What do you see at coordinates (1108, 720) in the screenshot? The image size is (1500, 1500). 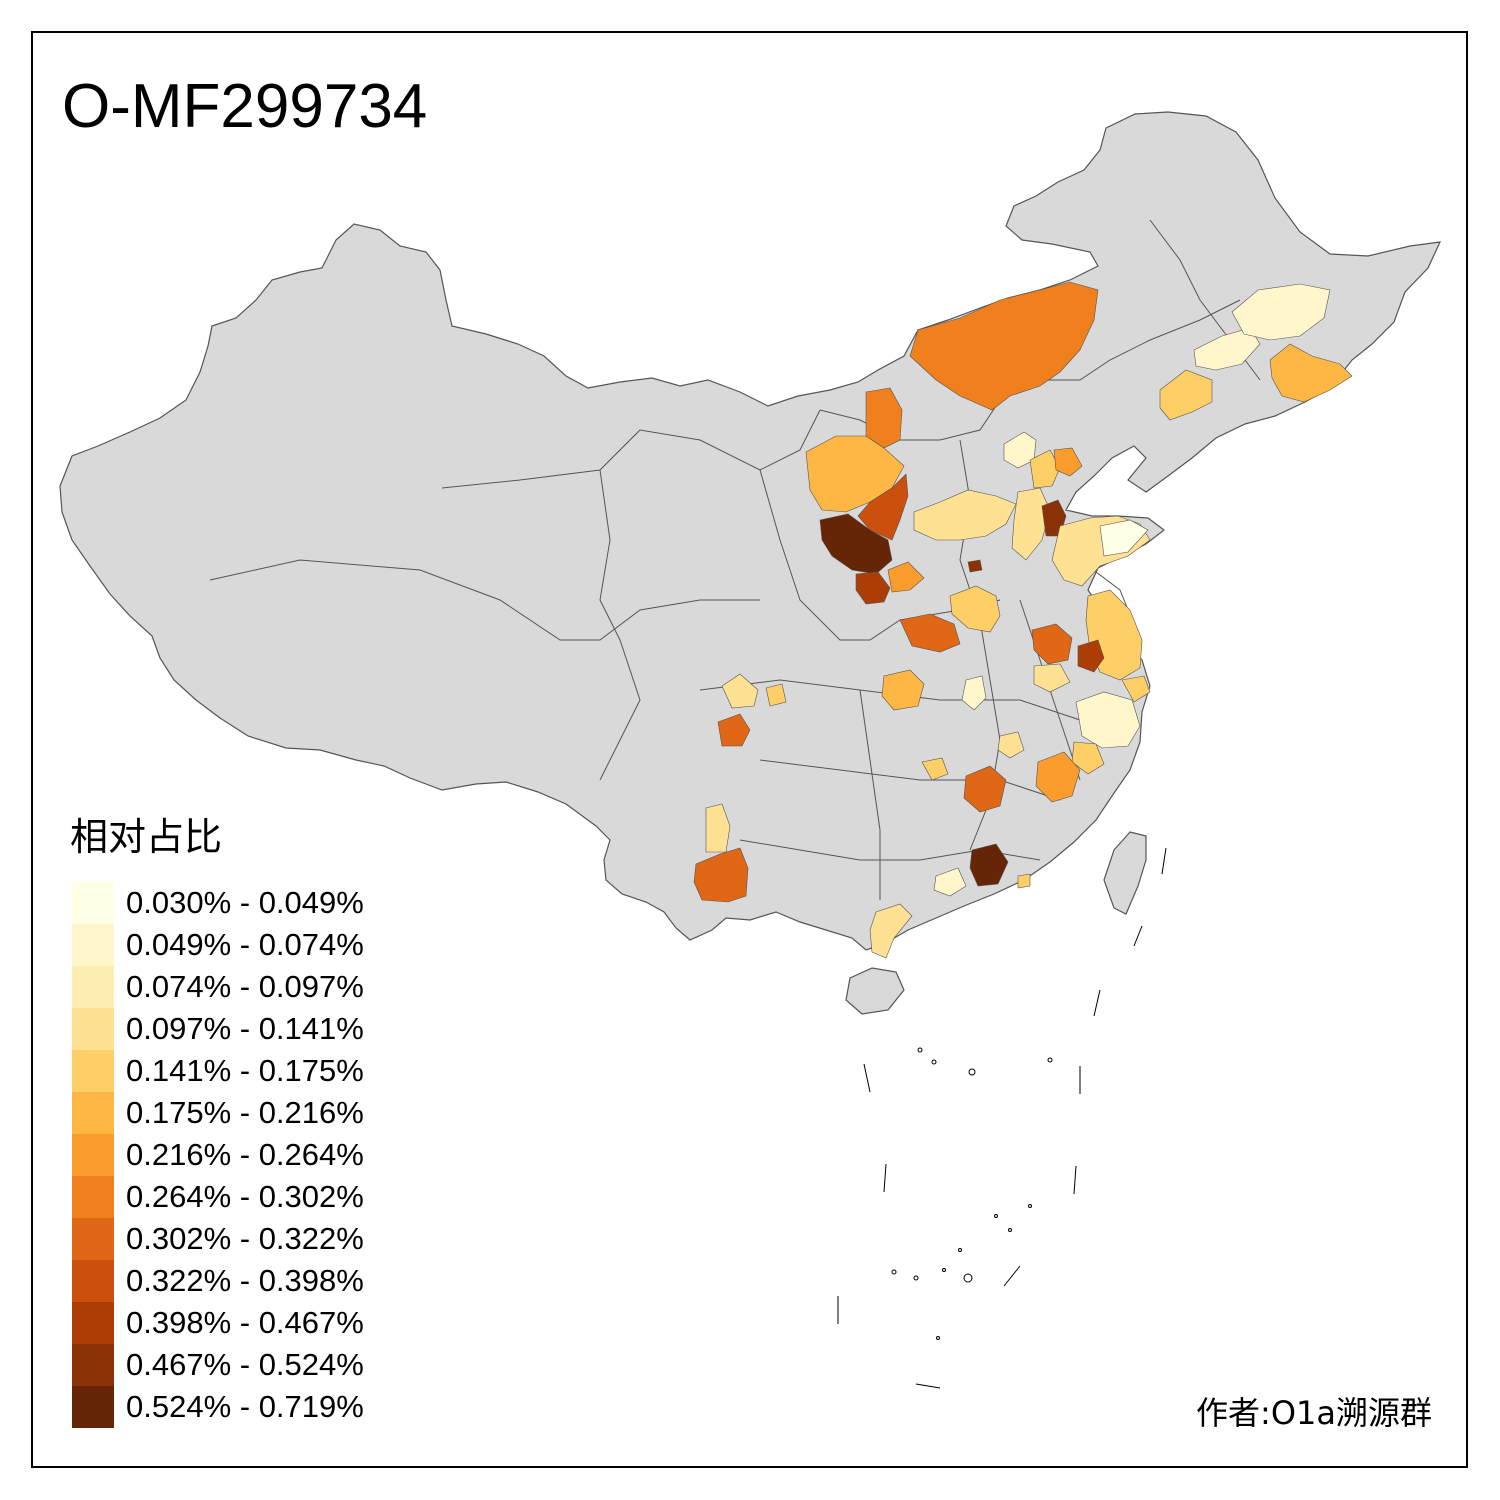 I see `region-zhejiang` at bounding box center [1108, 720].